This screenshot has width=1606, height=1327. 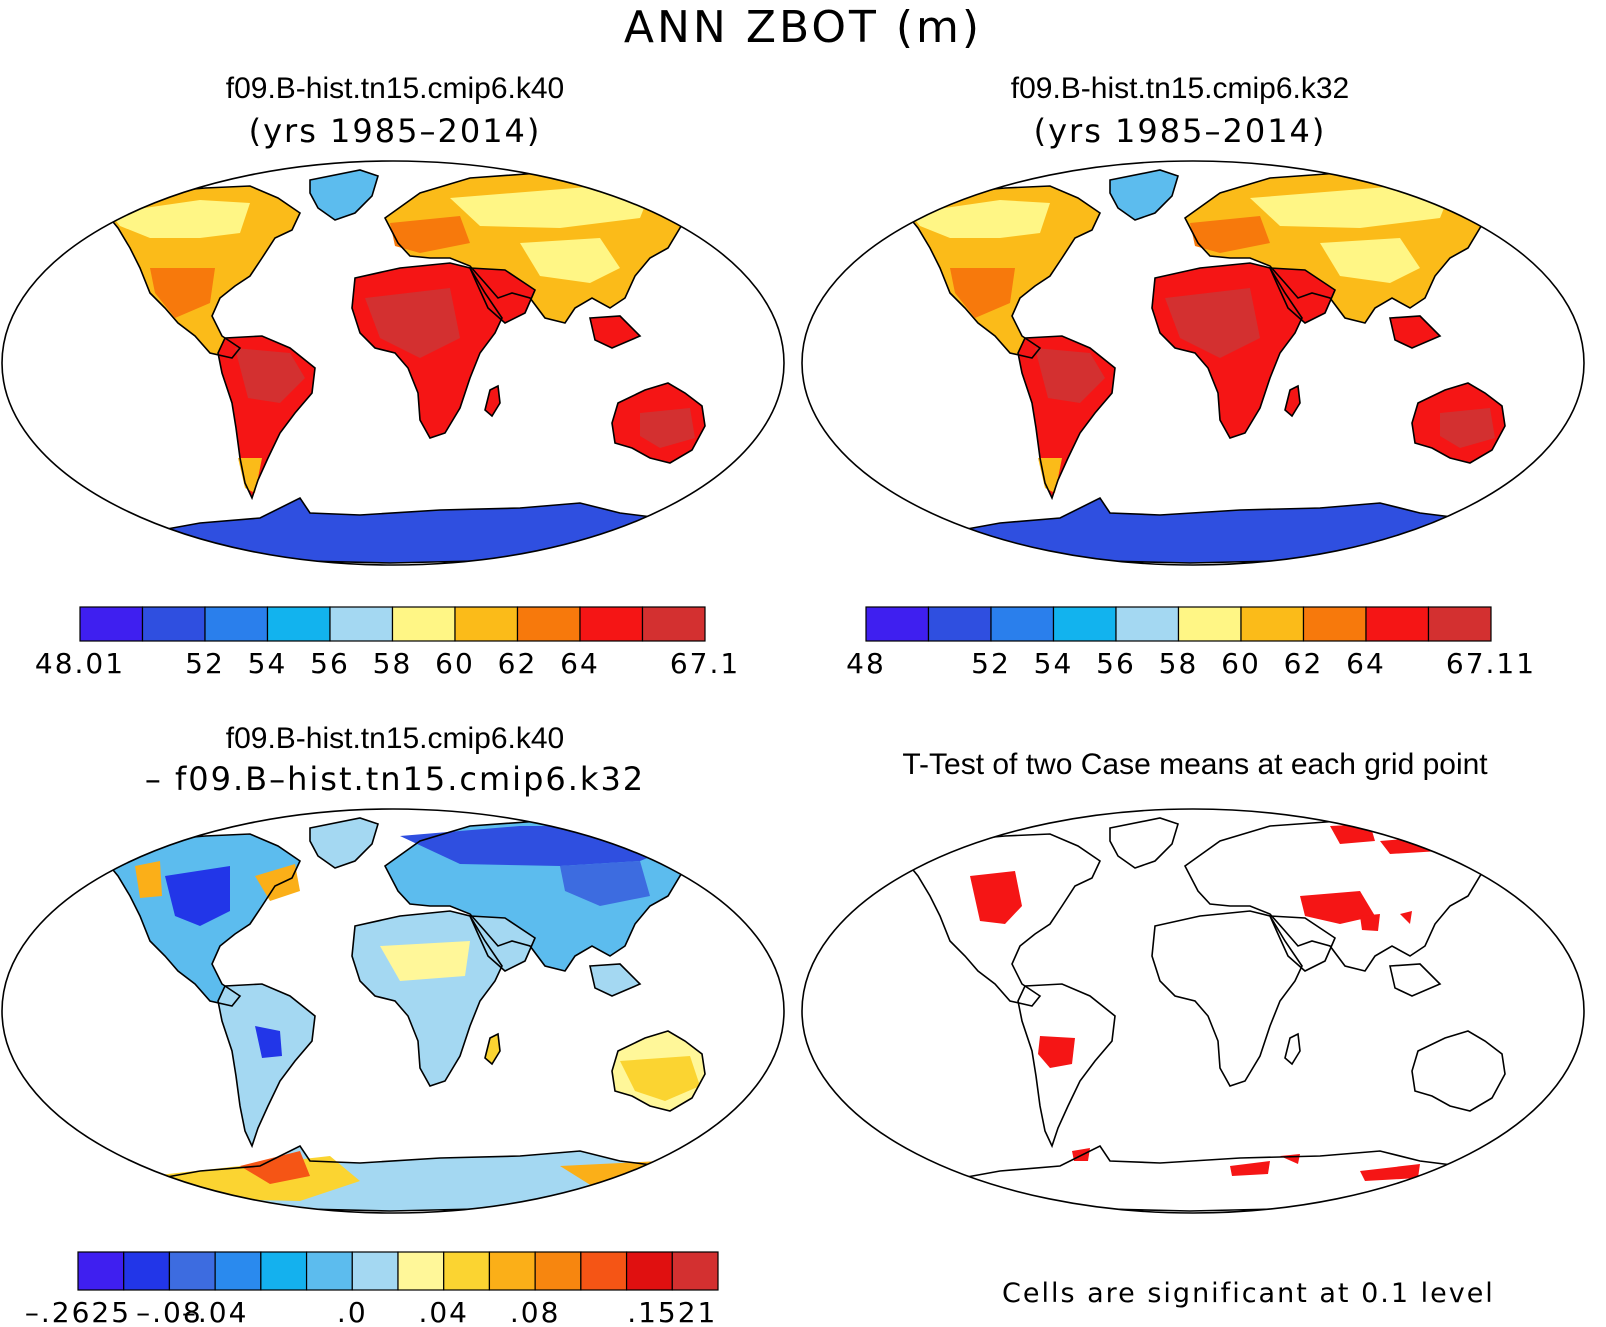 I want to click on colorbar-tick-label: 48.01, so click(x=80, y=663).